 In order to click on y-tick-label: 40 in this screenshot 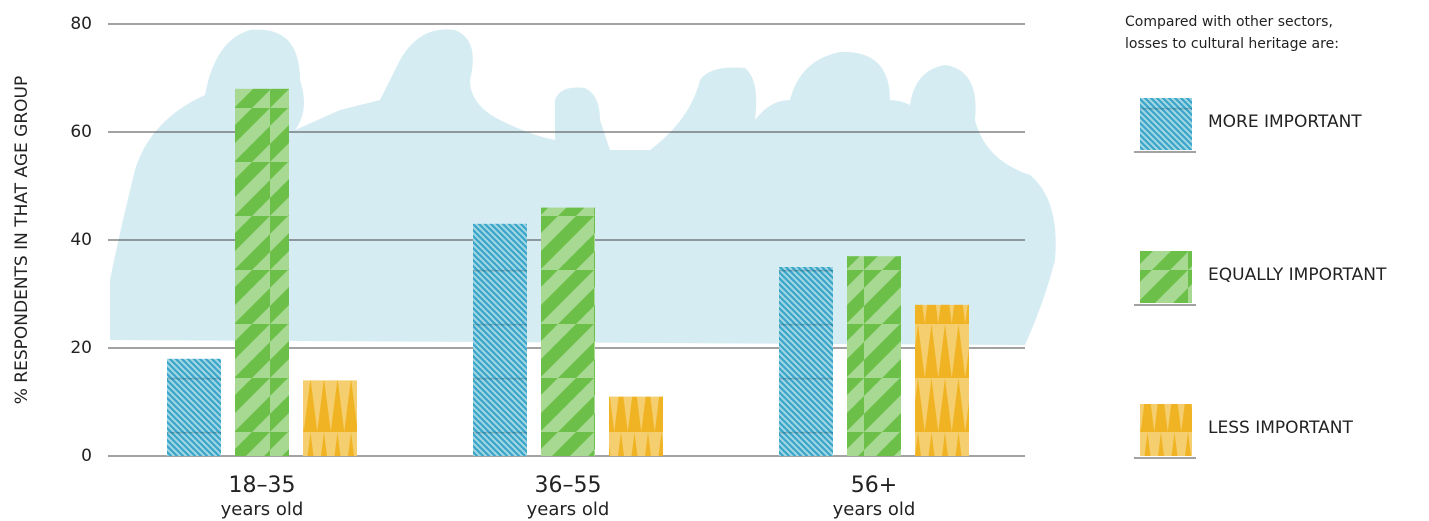, I will do `click(81, 240)`.